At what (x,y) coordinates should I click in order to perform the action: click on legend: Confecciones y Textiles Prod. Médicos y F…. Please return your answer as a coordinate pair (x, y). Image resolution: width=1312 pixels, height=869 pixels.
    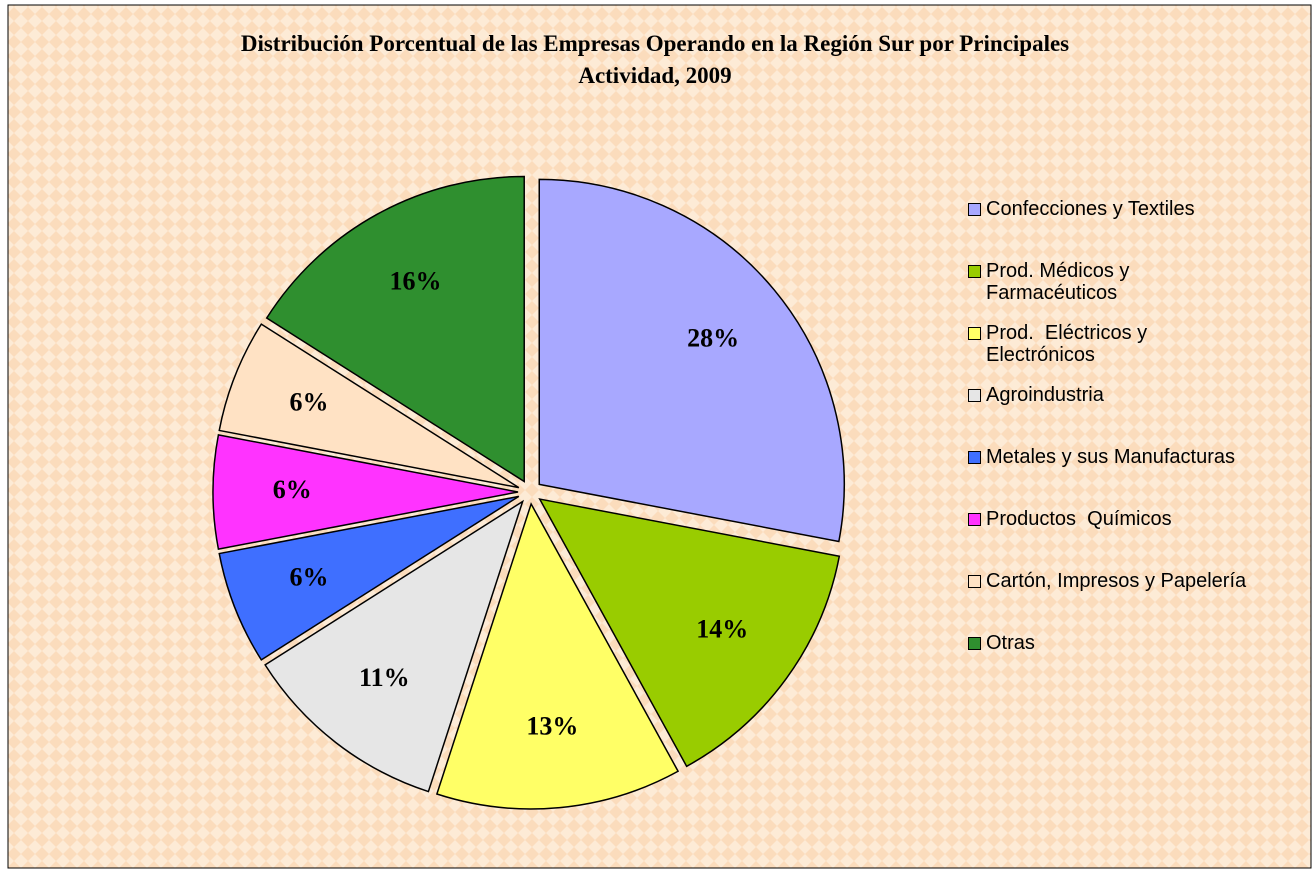
    Looking at the image, I should click on (1138, 446).